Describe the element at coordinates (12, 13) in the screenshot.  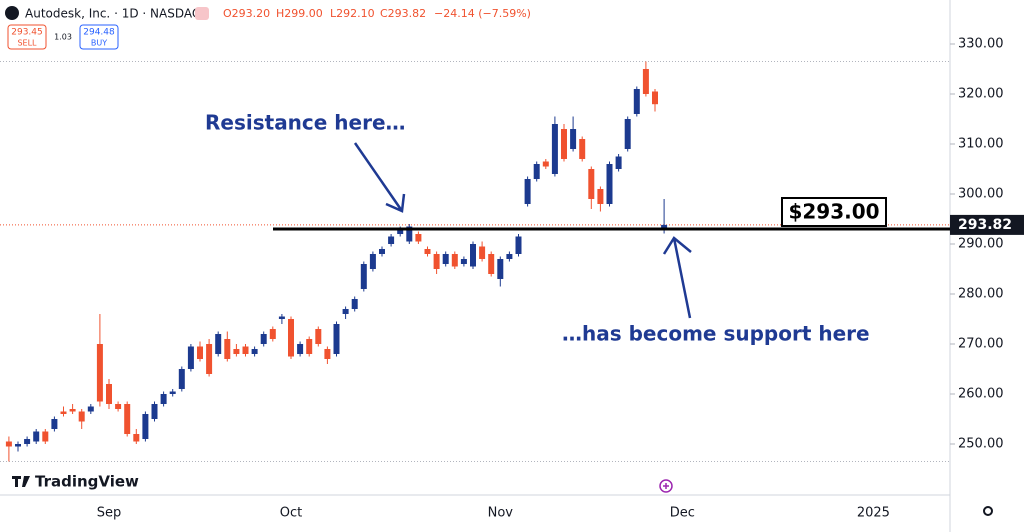
I see `logo-icon` at that location.